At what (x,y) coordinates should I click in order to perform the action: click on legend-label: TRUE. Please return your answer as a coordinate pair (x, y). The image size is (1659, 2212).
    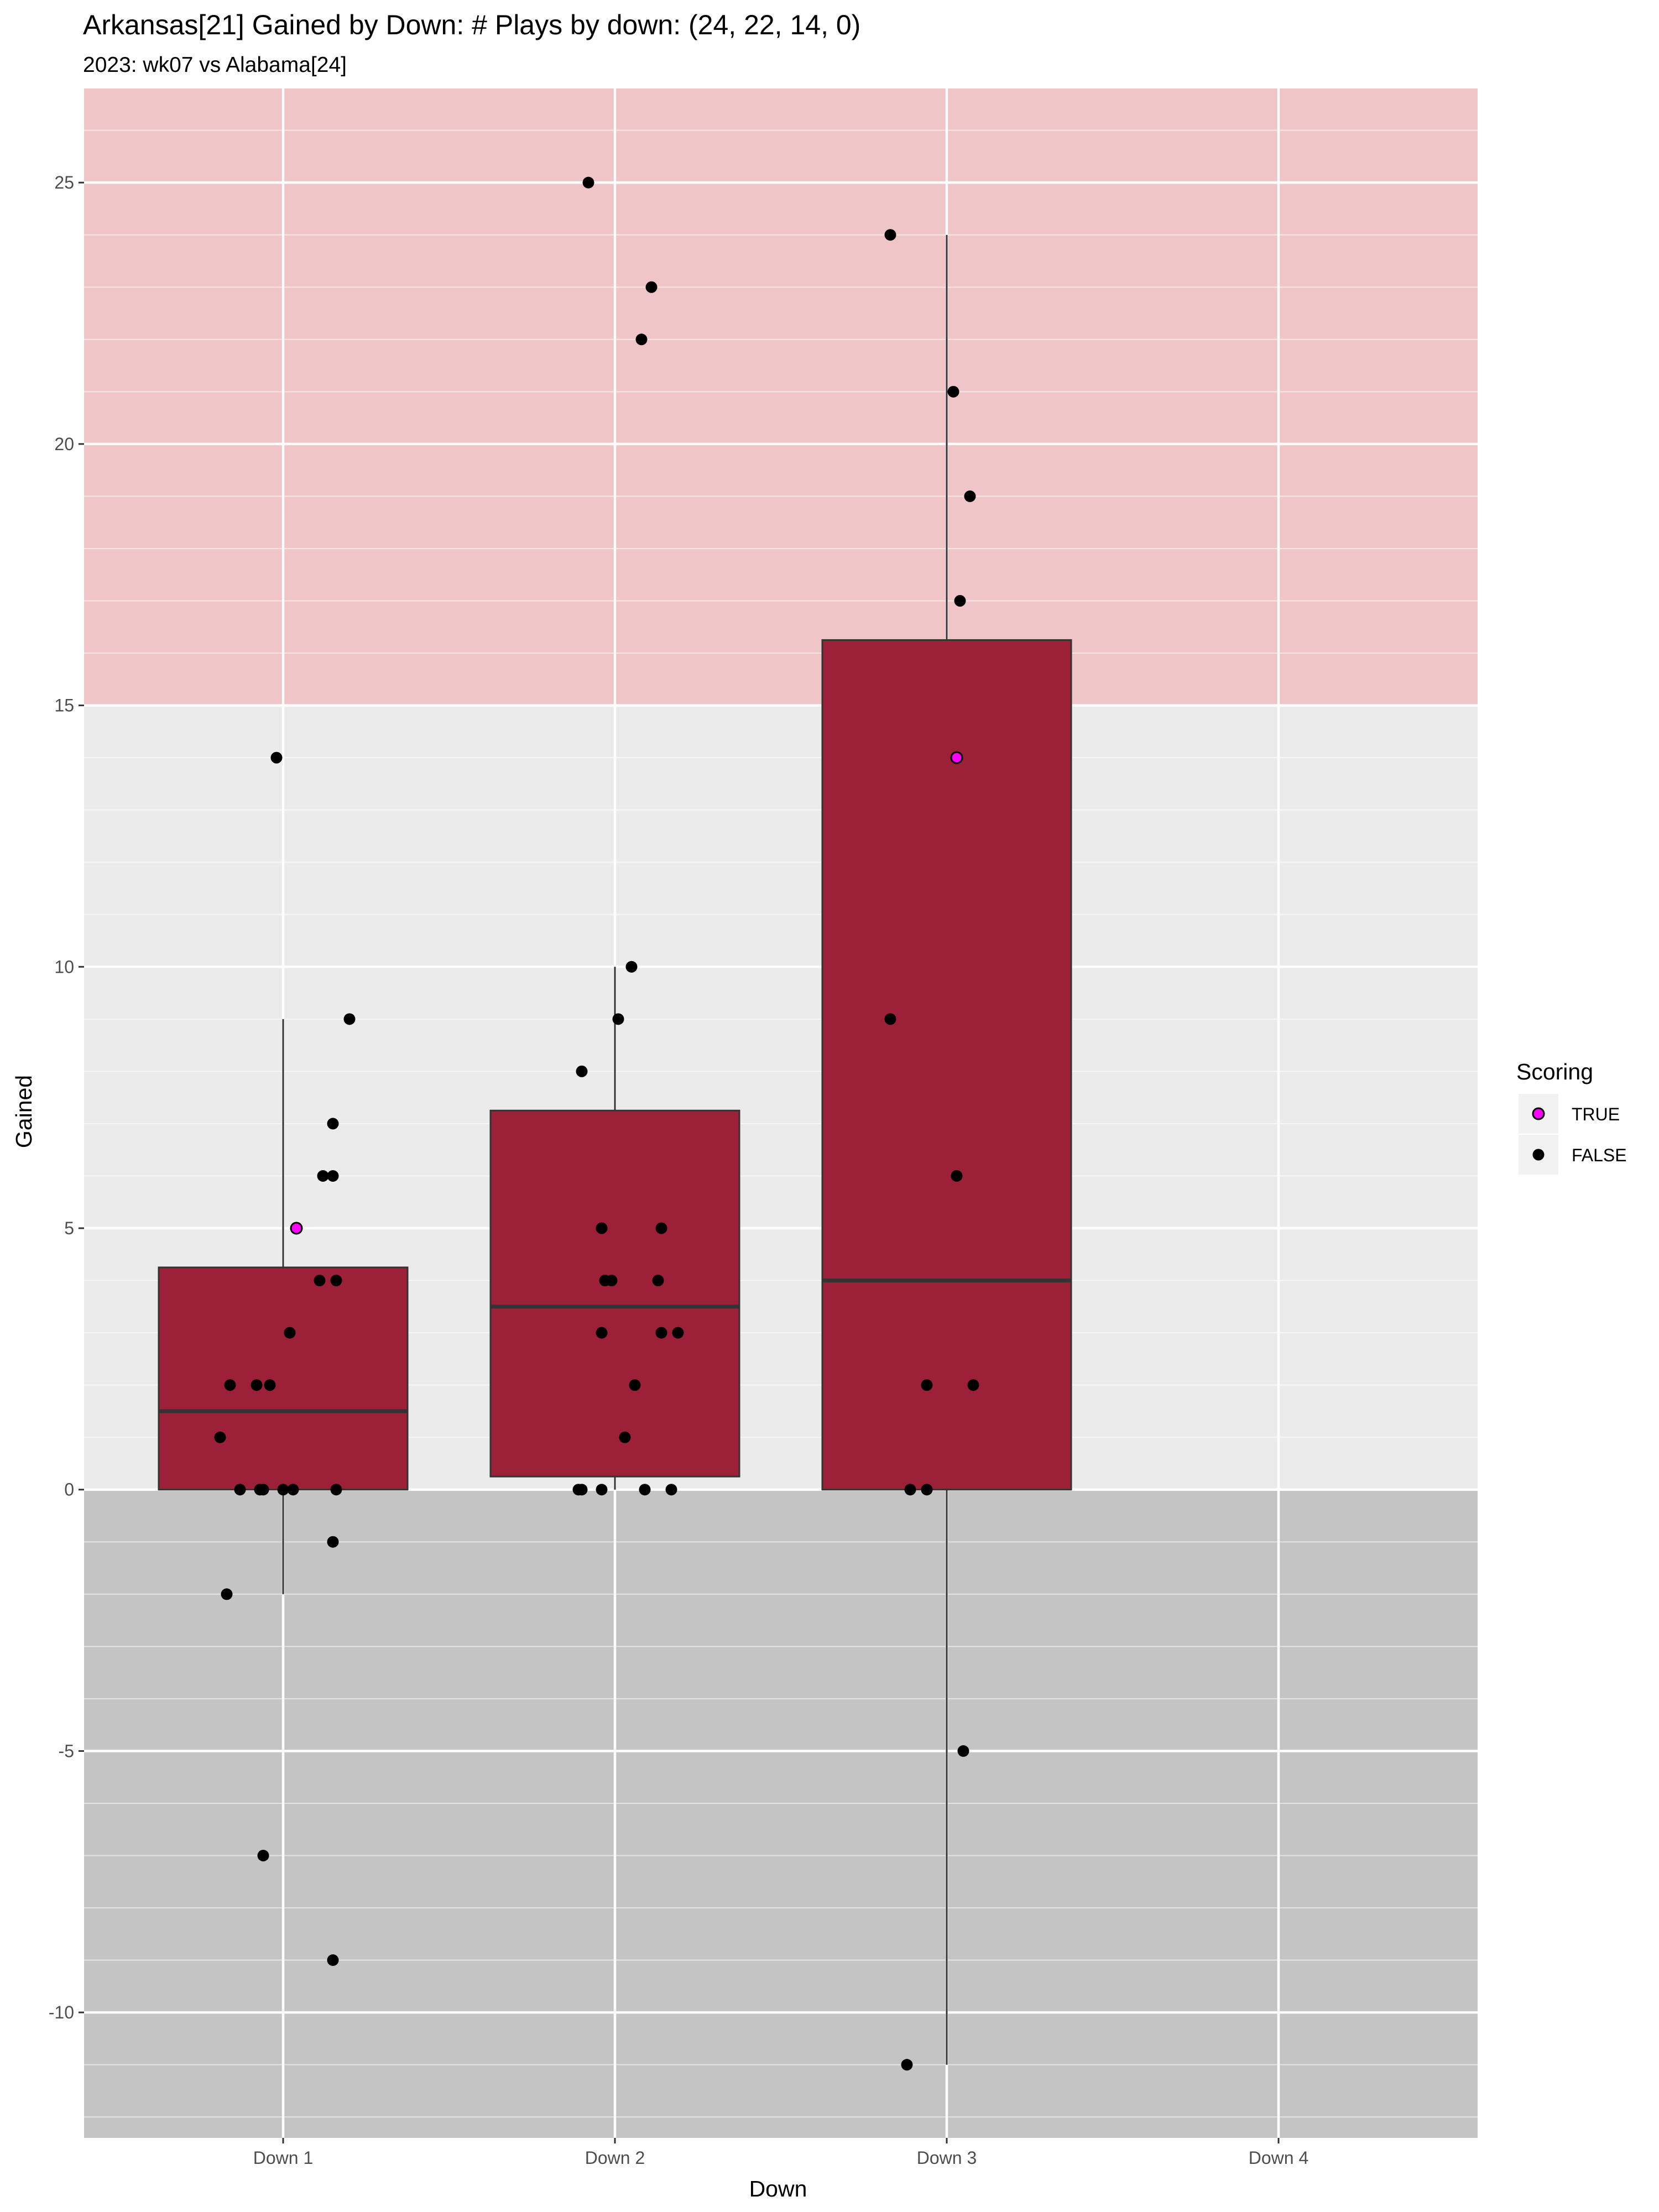
    Looking at the image, I should click on (1596, 1114).